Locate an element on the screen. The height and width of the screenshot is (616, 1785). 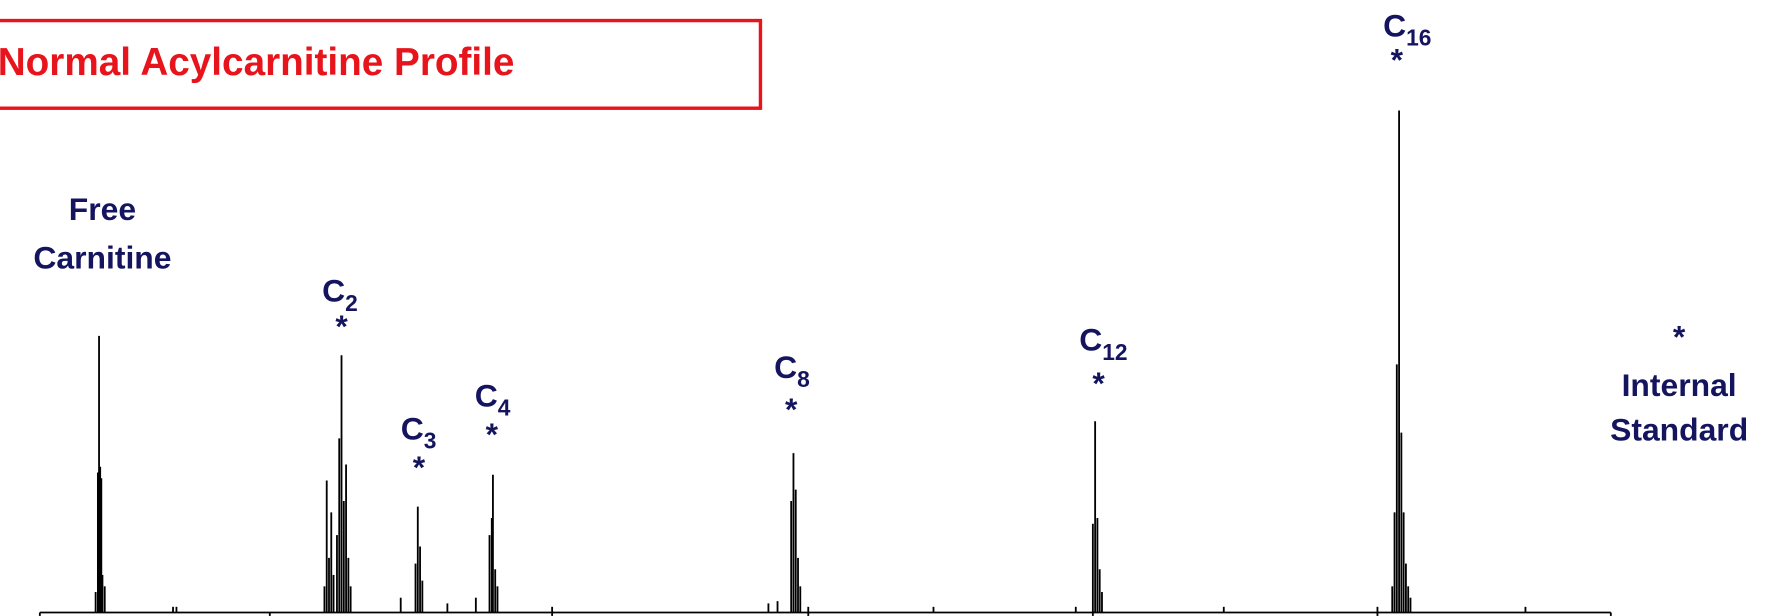
peak-label: C8 is located at coordinates (792, 370).